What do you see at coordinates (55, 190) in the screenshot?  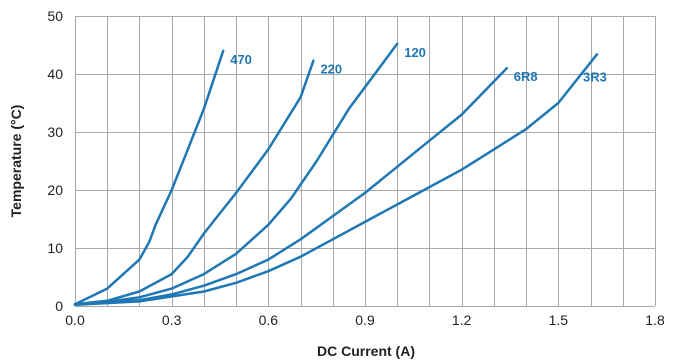 I see `y-tick-label: 20` at bounding box center [55, 190].